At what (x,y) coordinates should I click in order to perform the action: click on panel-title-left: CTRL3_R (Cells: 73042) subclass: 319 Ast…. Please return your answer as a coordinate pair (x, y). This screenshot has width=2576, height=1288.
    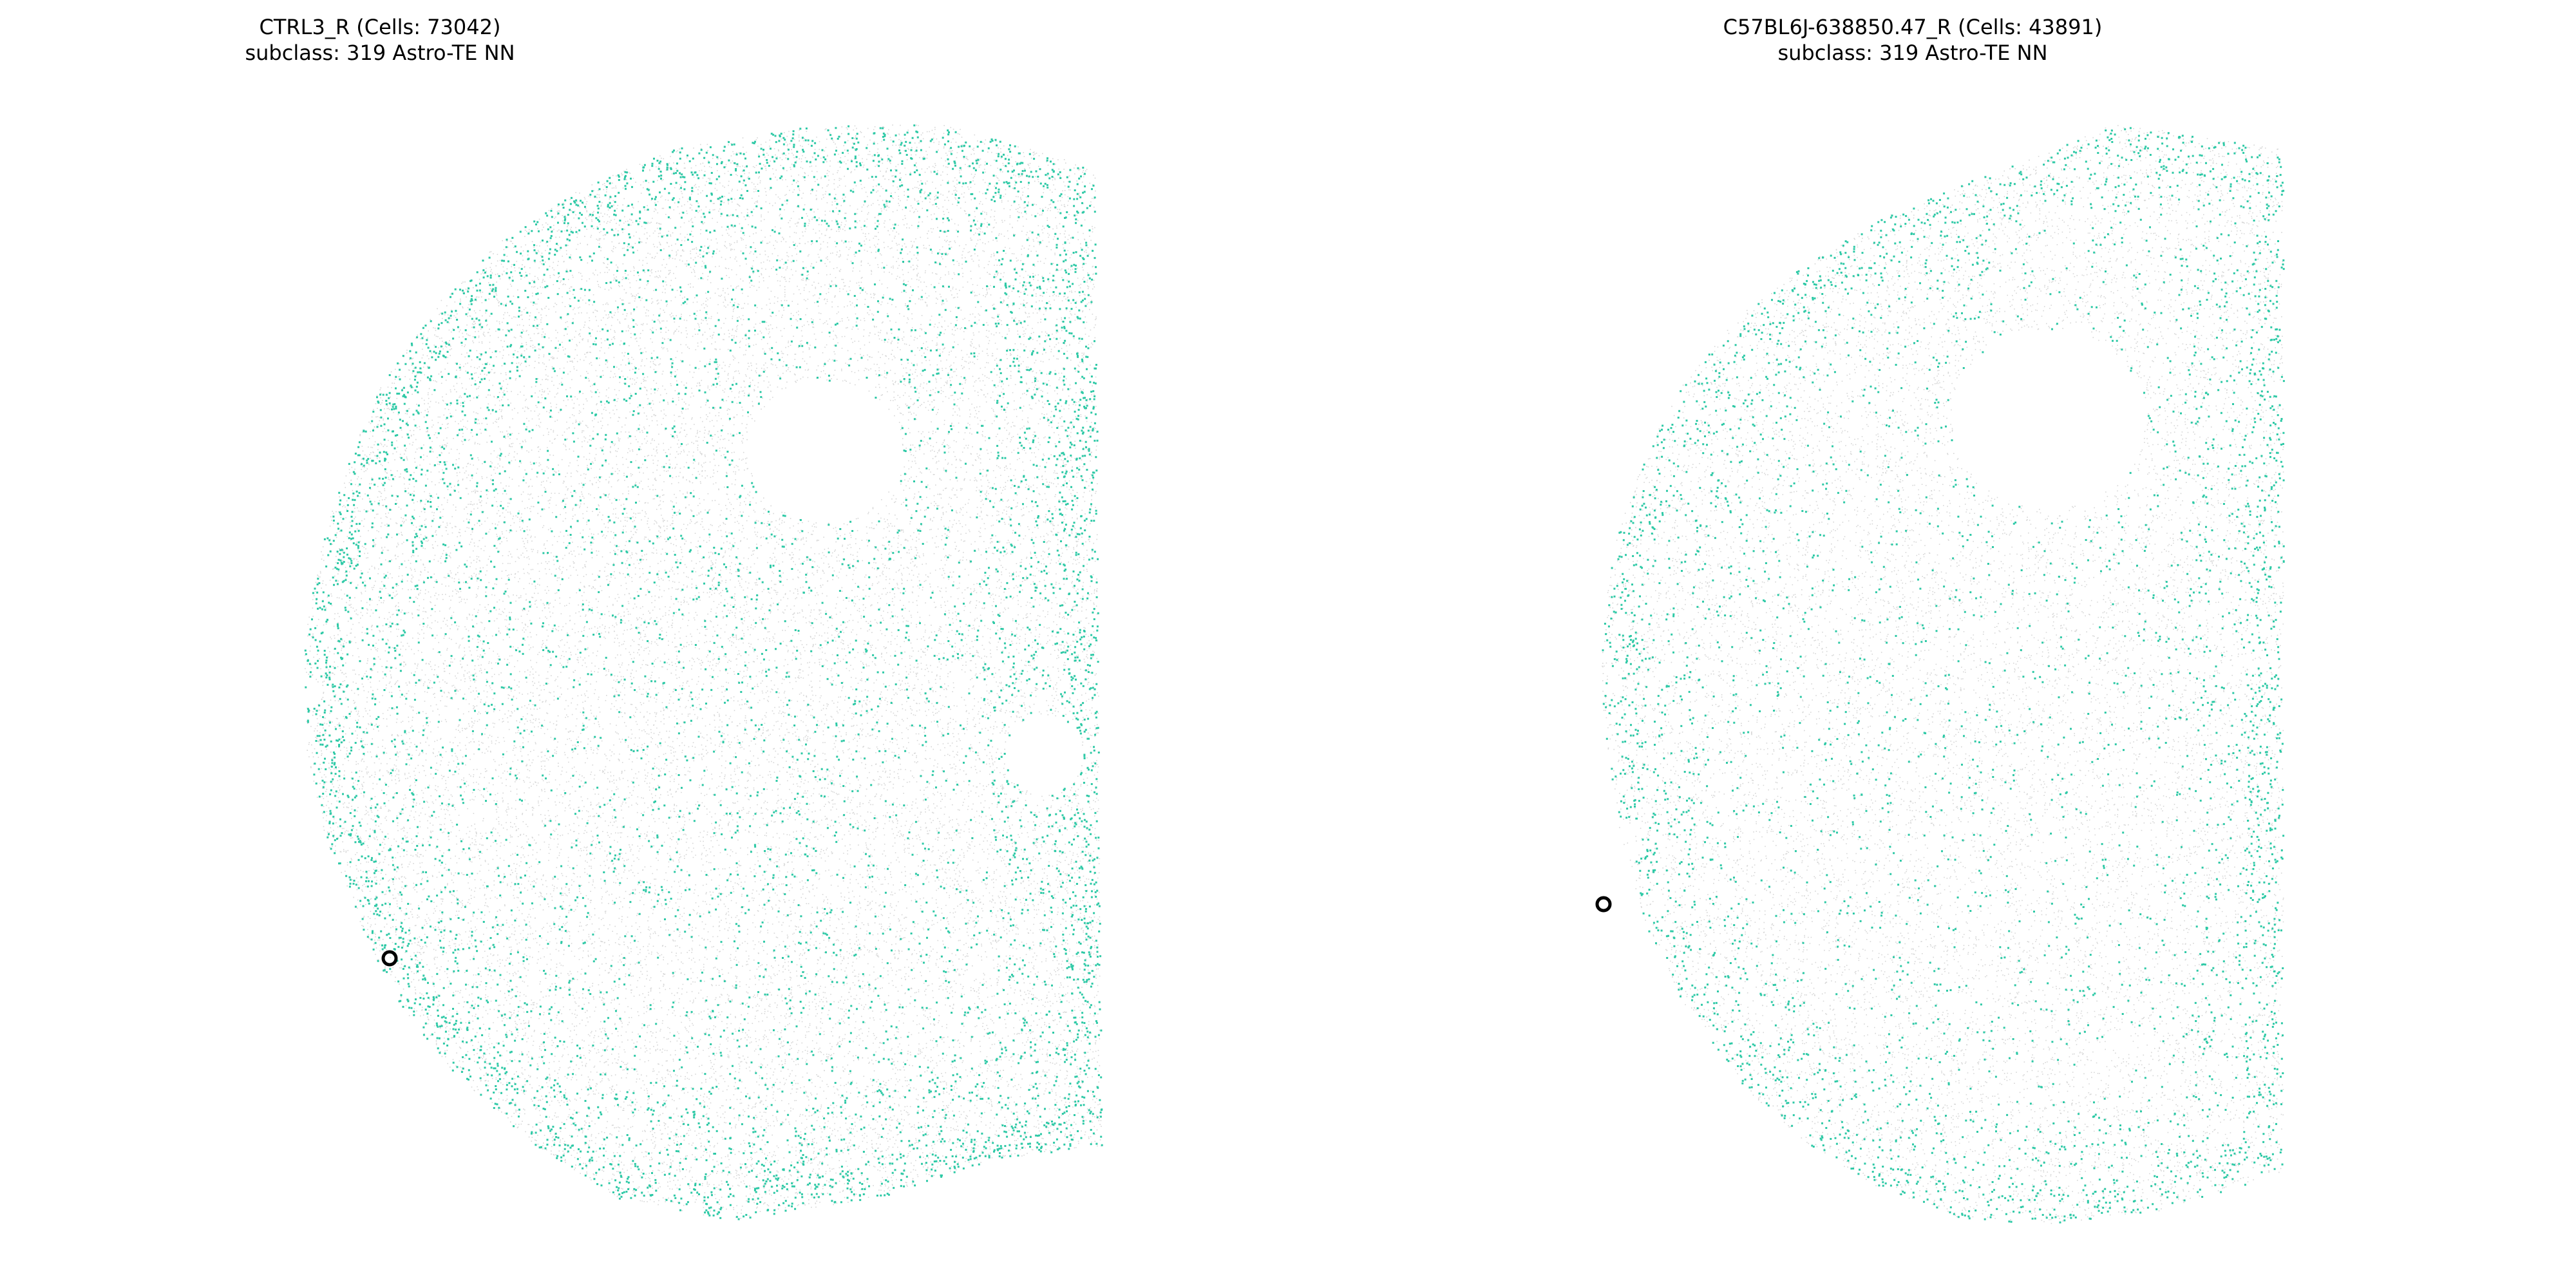
    Looking at the image, I should click on (380, 40).